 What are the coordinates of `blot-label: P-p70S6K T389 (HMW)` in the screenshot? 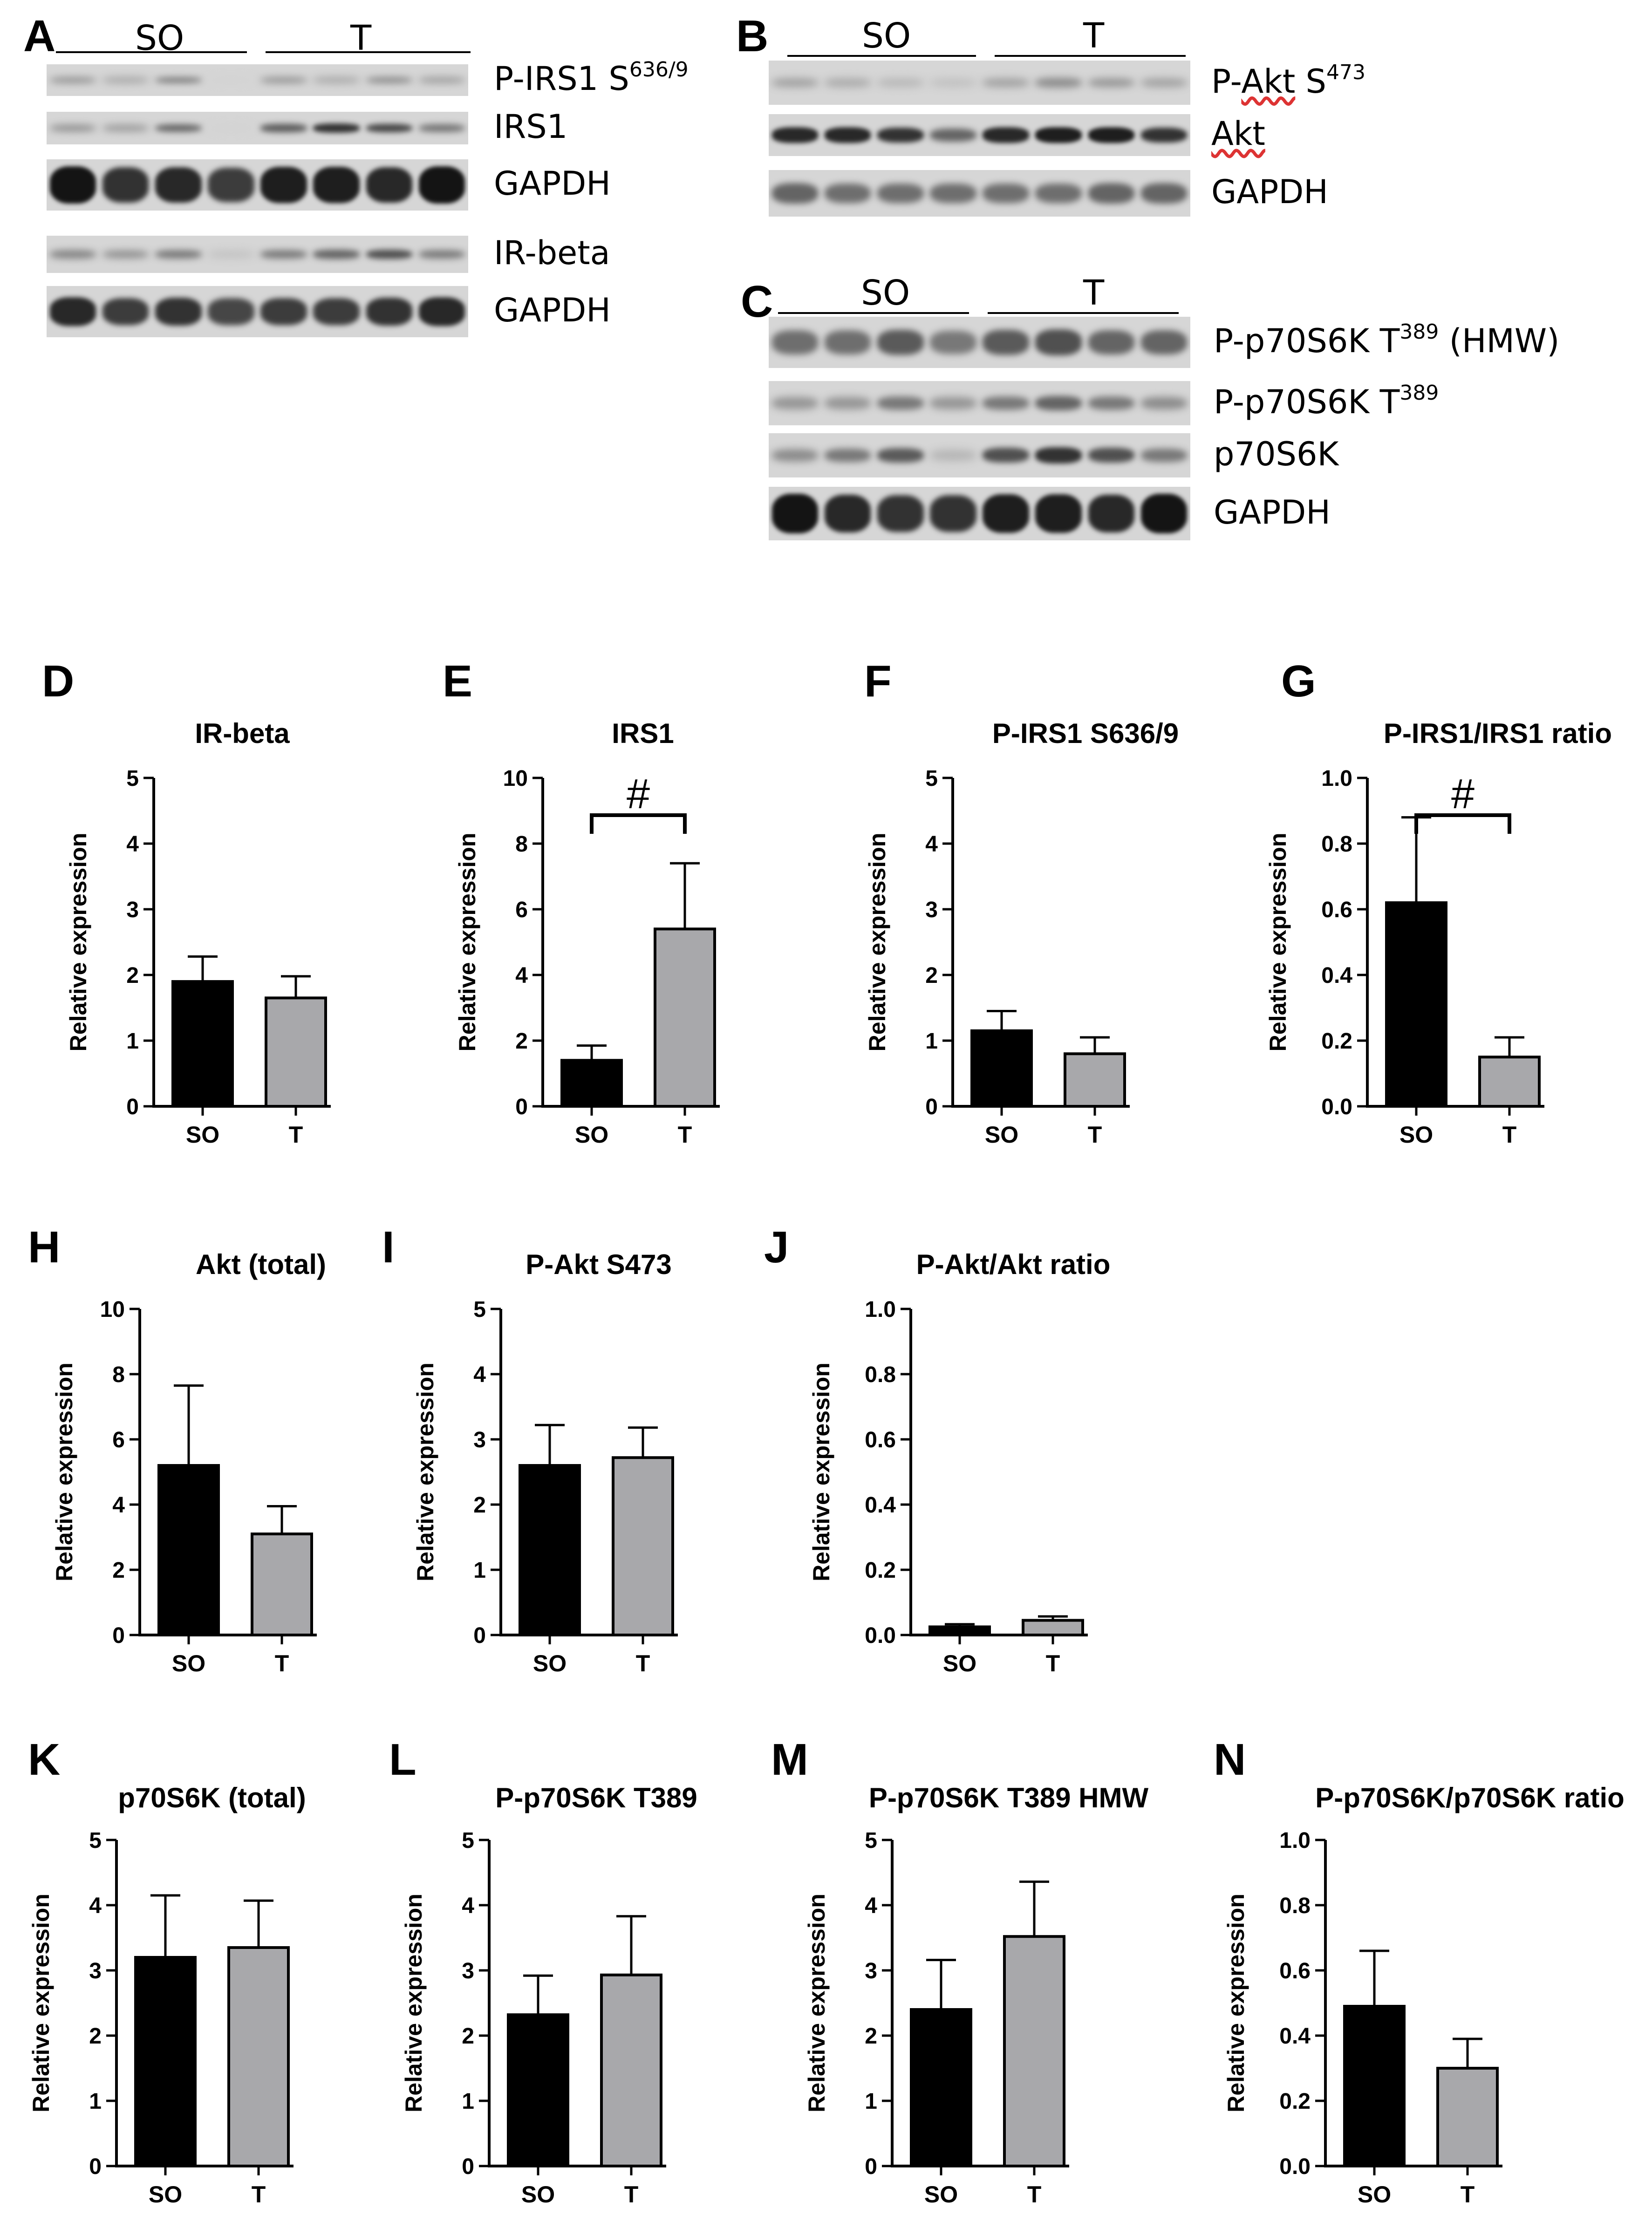 It's located at (1387, 340).